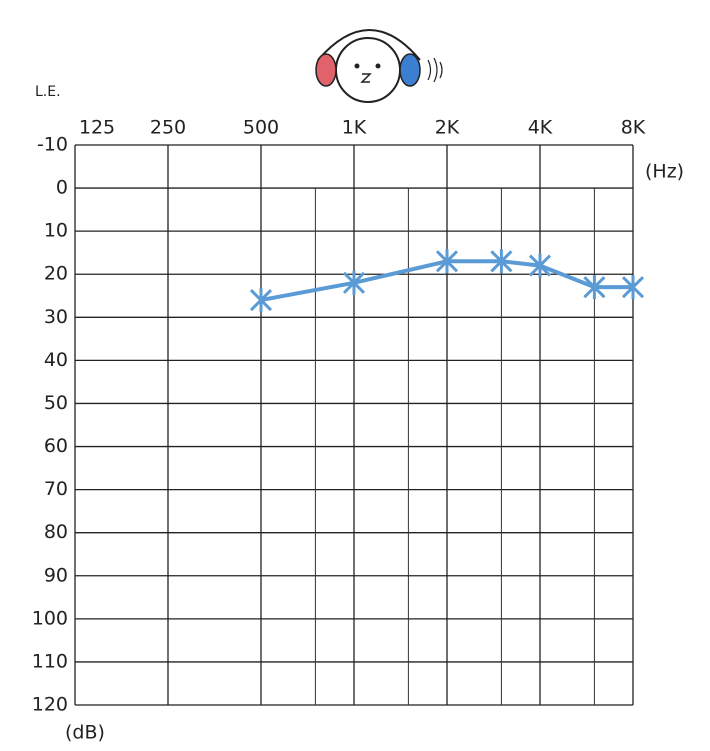 The height and width of the screenshot is (751, 710). I want to click on x-axis-label: (Hz), so click(664, 172).